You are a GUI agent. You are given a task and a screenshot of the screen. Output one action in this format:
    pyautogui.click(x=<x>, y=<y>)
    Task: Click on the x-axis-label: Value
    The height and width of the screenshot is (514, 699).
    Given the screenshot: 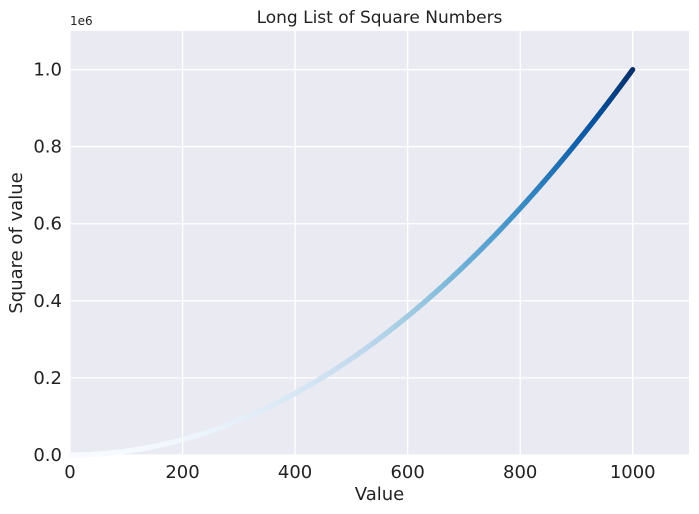 What is the action you would take?
    pyautogui.click(x=379, y=494)
    